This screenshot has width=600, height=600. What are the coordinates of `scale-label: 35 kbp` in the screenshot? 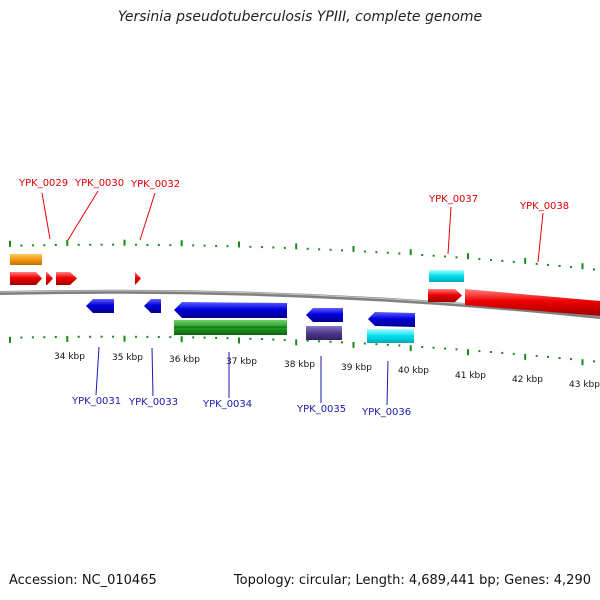 It's located at (127, 358).